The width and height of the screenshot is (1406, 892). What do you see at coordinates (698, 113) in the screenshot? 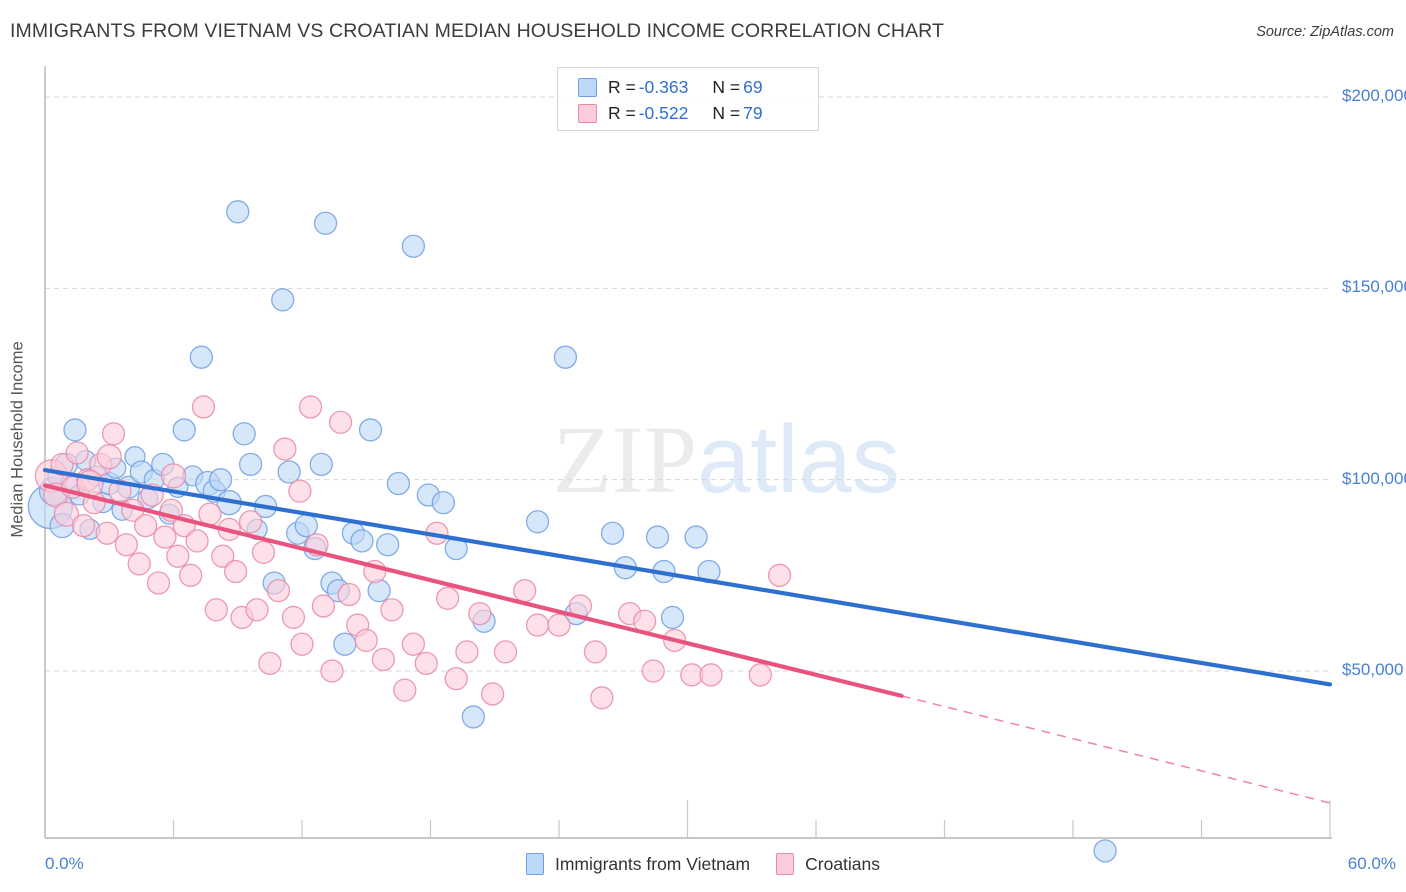
I see `stats-row-croatians: R = -0.522 N = 79` at bounding box center [698, 113].